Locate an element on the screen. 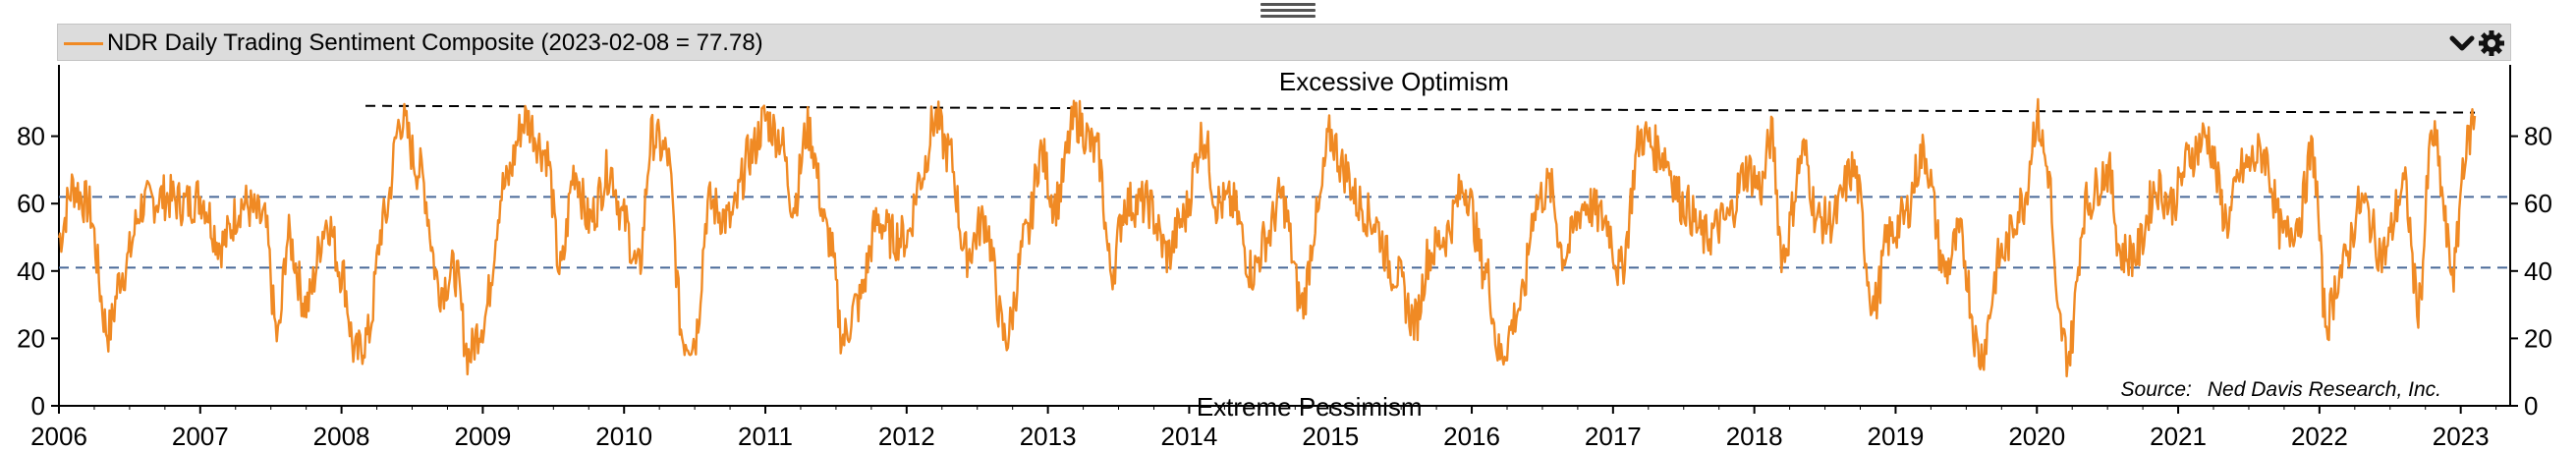  y-tick-label-left: 0 is located at coordinates (38, 406).